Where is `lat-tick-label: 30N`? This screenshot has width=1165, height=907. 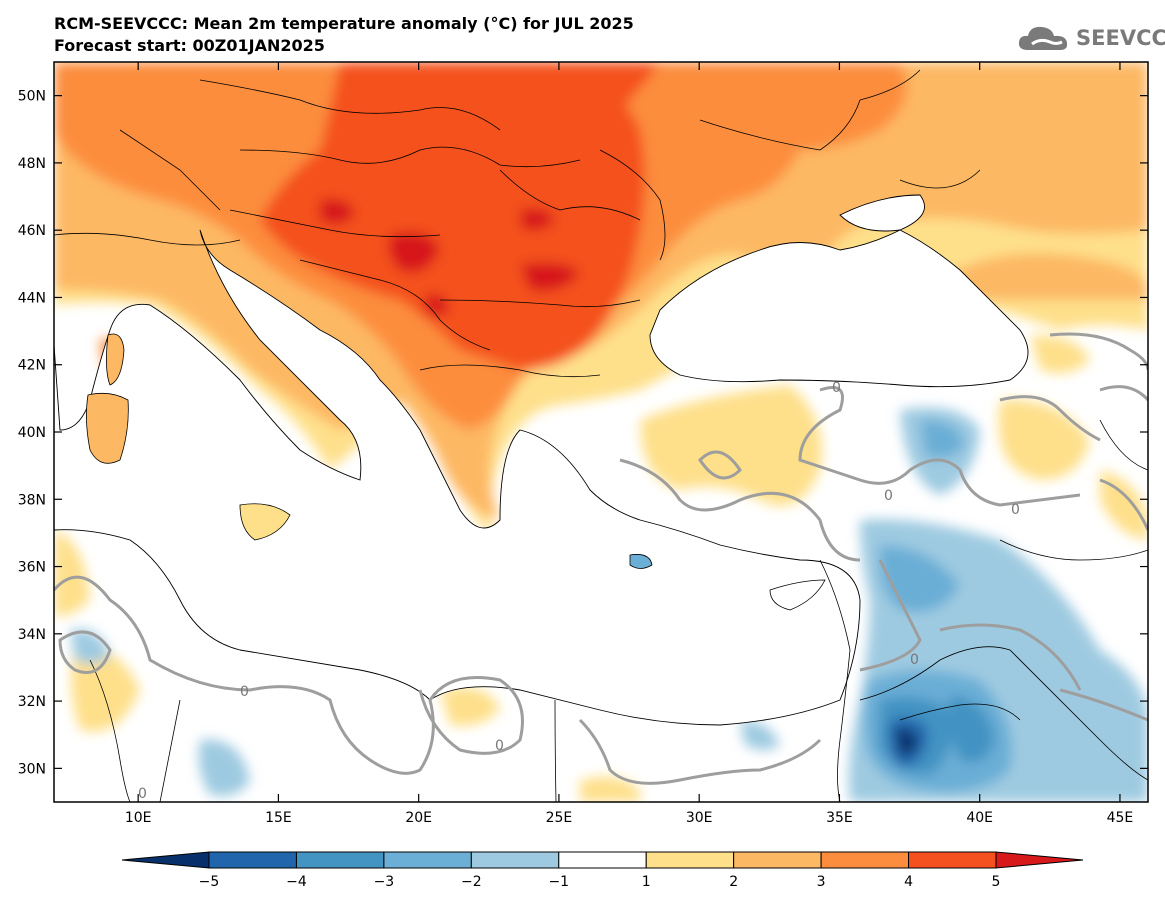
lat-tick-label: 30N is located at coordinates (32, 769).